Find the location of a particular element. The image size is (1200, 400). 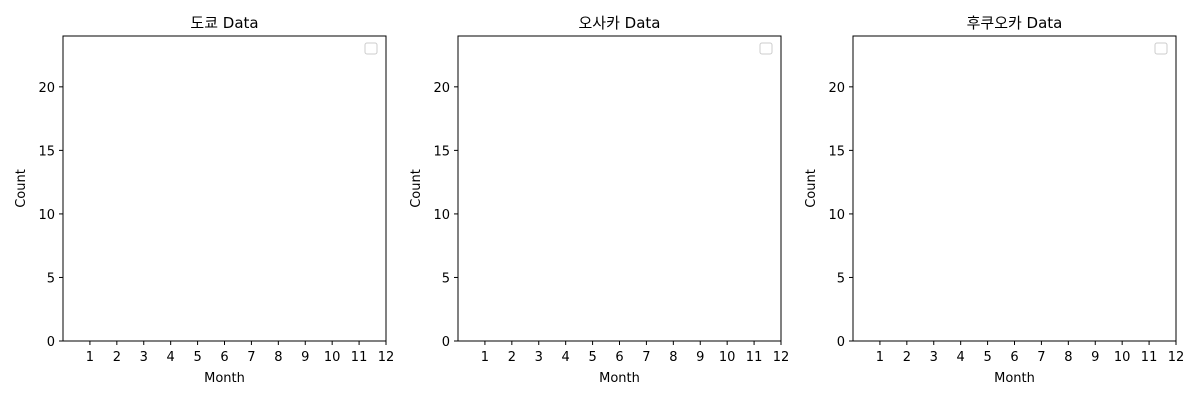

chart-title: 오사카 Data is located at coordinates (620, 23).